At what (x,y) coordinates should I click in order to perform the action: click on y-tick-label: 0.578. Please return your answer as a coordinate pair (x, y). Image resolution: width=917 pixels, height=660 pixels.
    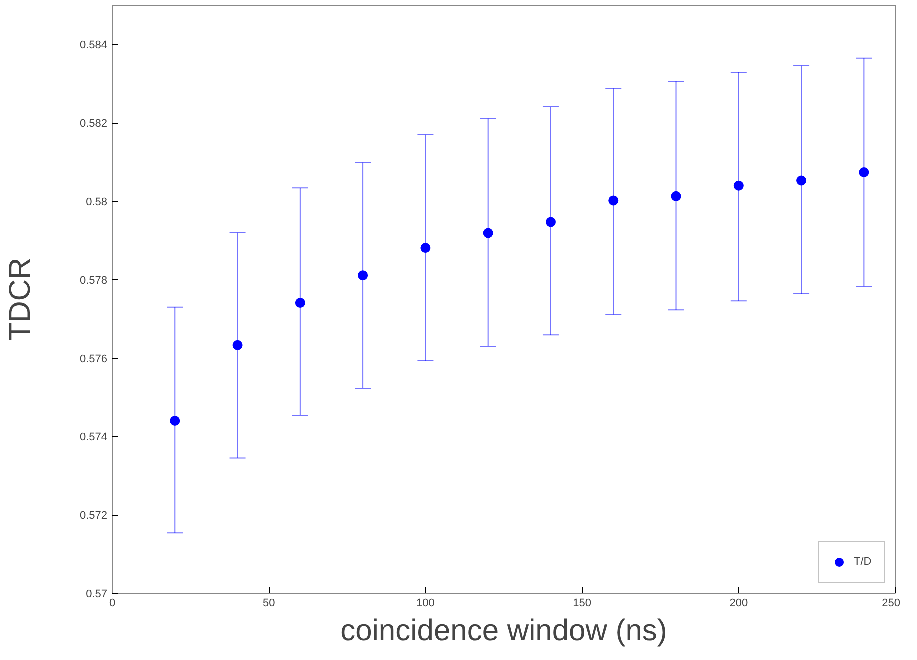
    Looking at the image, I should click on (94, 280).